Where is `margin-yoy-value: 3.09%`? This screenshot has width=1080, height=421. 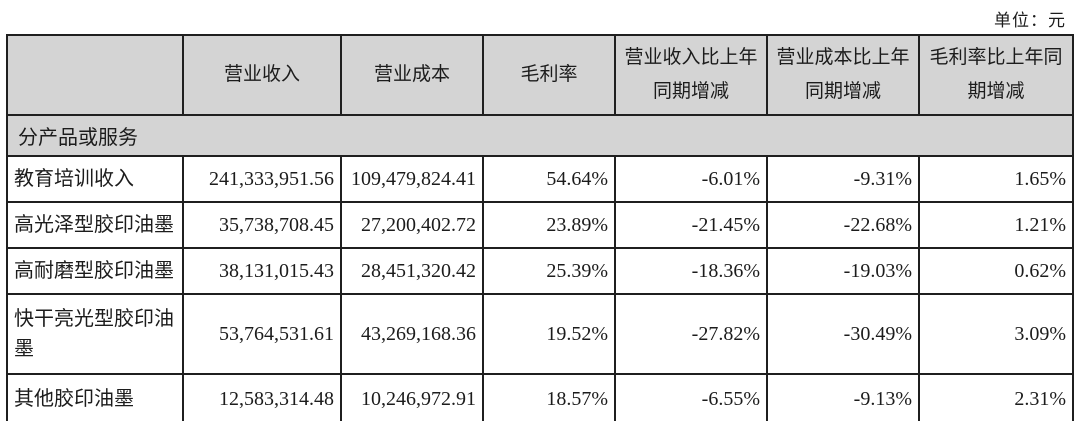
margin-yoy-value: 3.09% is located at coordinates (996, 334).